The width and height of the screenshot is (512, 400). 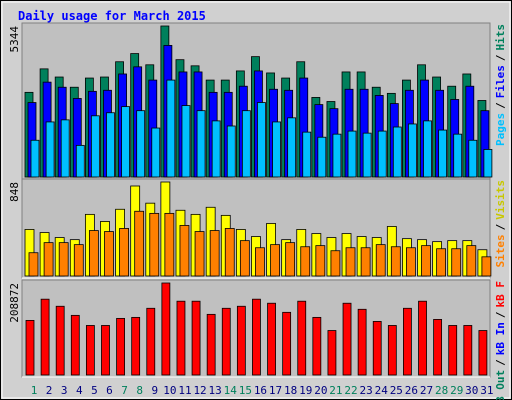 What do you see at coordinates (231, 390) in the screenshot?
I see `x-tick-label: 14` at bounding box center [231, 390].